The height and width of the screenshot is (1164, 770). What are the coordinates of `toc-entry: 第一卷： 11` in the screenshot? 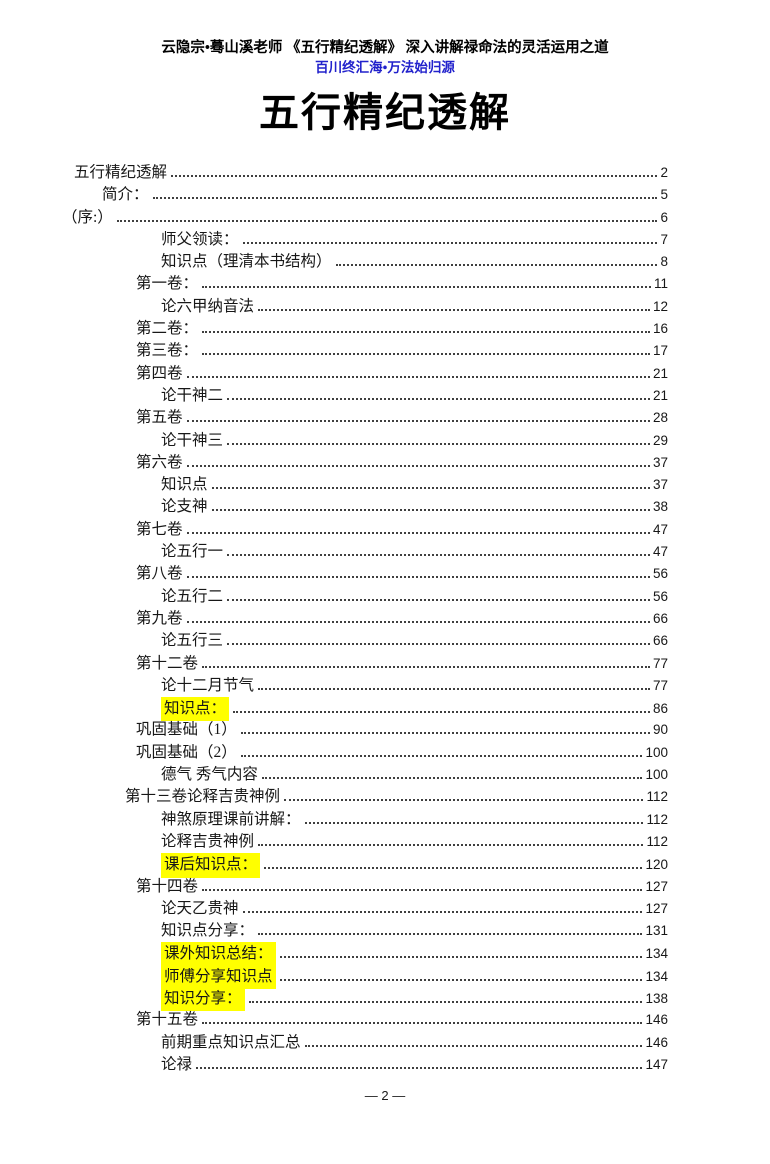 It's located at (385, 284).